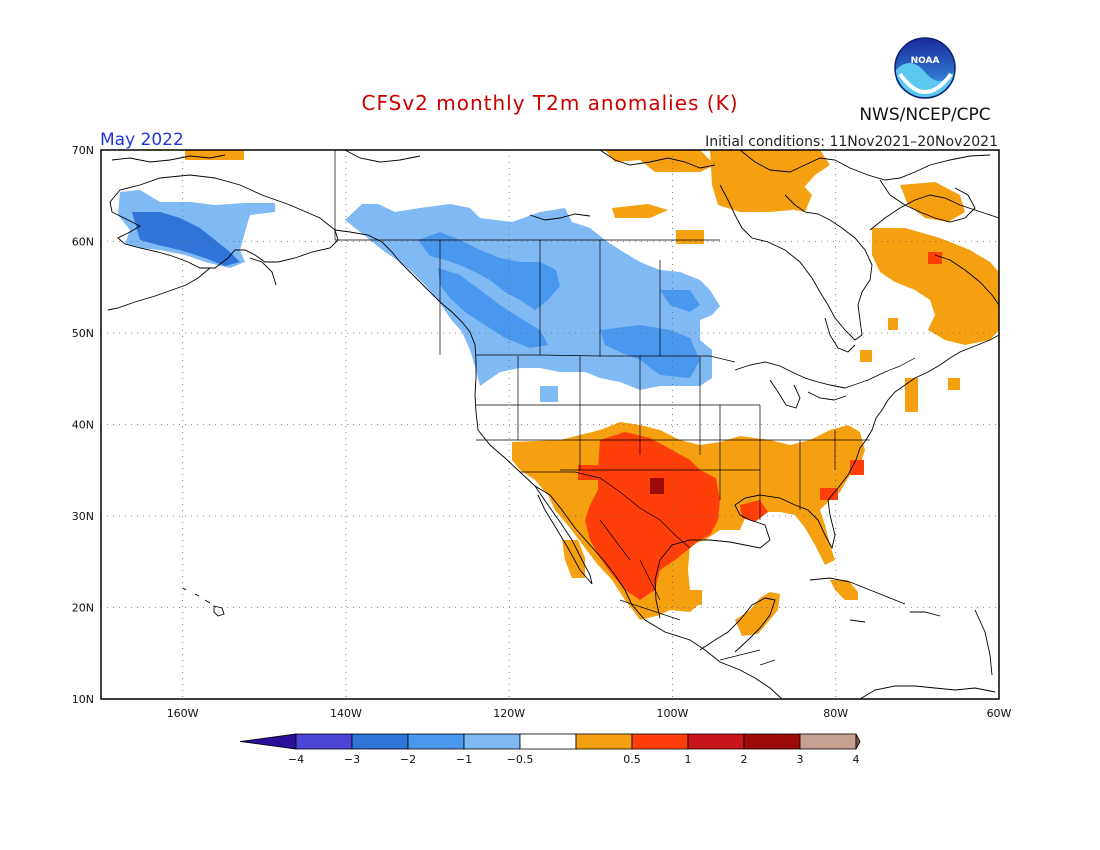  I want to click on lon-tick-label: 80W, so click(835, 713).